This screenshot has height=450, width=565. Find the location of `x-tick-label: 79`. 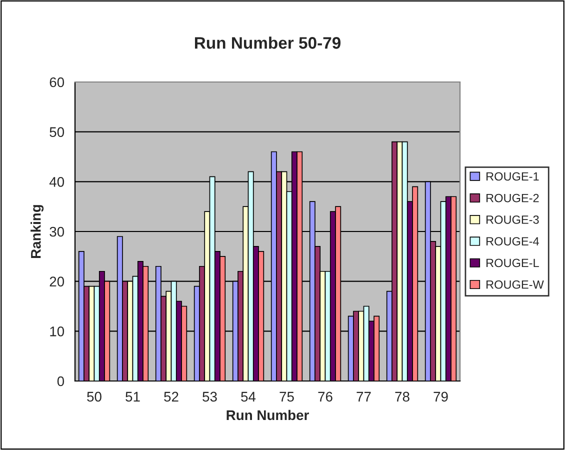

x-tick-label: 79 is located at coordinates (441, 397).